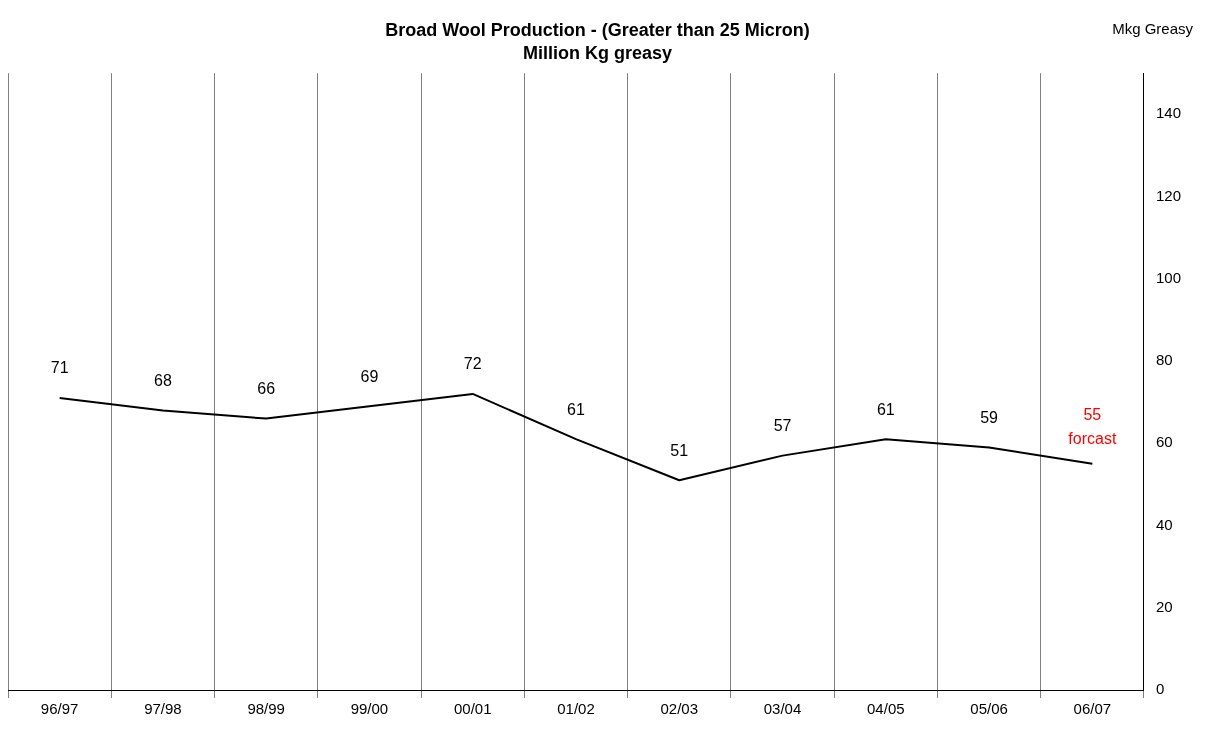 The height and width of the screenshot is (734, 1205). Describe the element at coordinates (369, 709) in the screenshot. I see `x-tick-label: 99/00` at that location.